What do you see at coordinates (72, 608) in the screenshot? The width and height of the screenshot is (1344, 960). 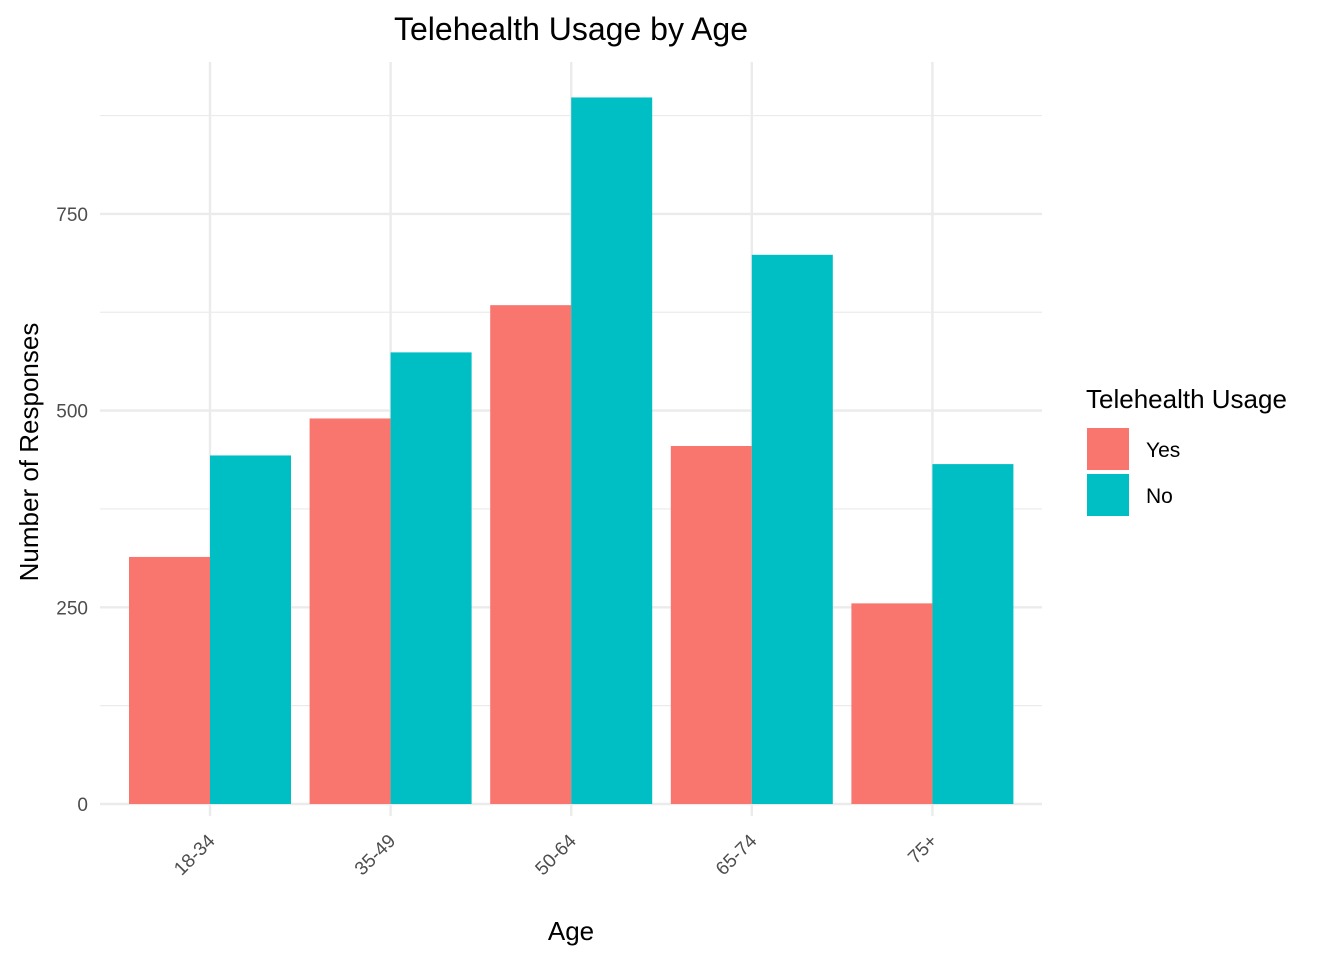 I see `y-tick-label: 250` at bounding box center [72, 608].